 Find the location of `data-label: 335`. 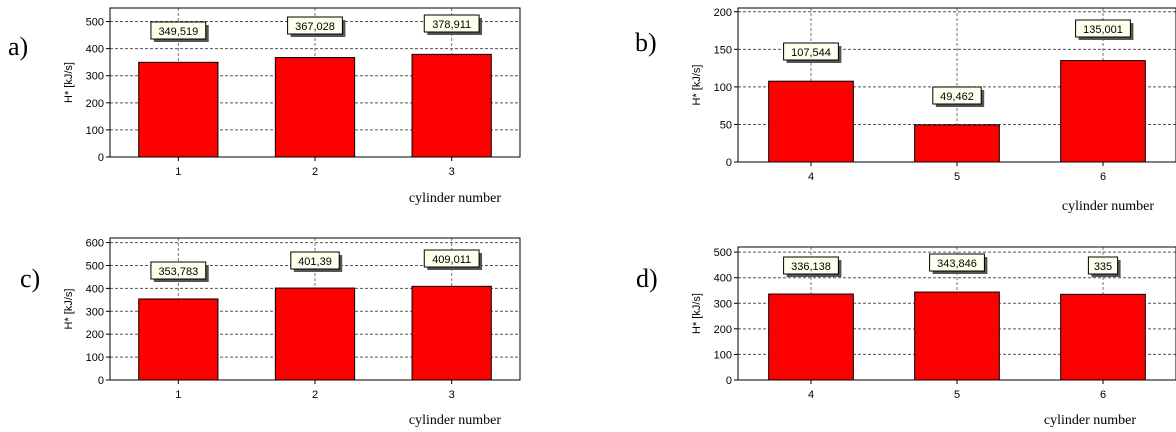

data-label: 335 is located at coordinates (1103, 267).